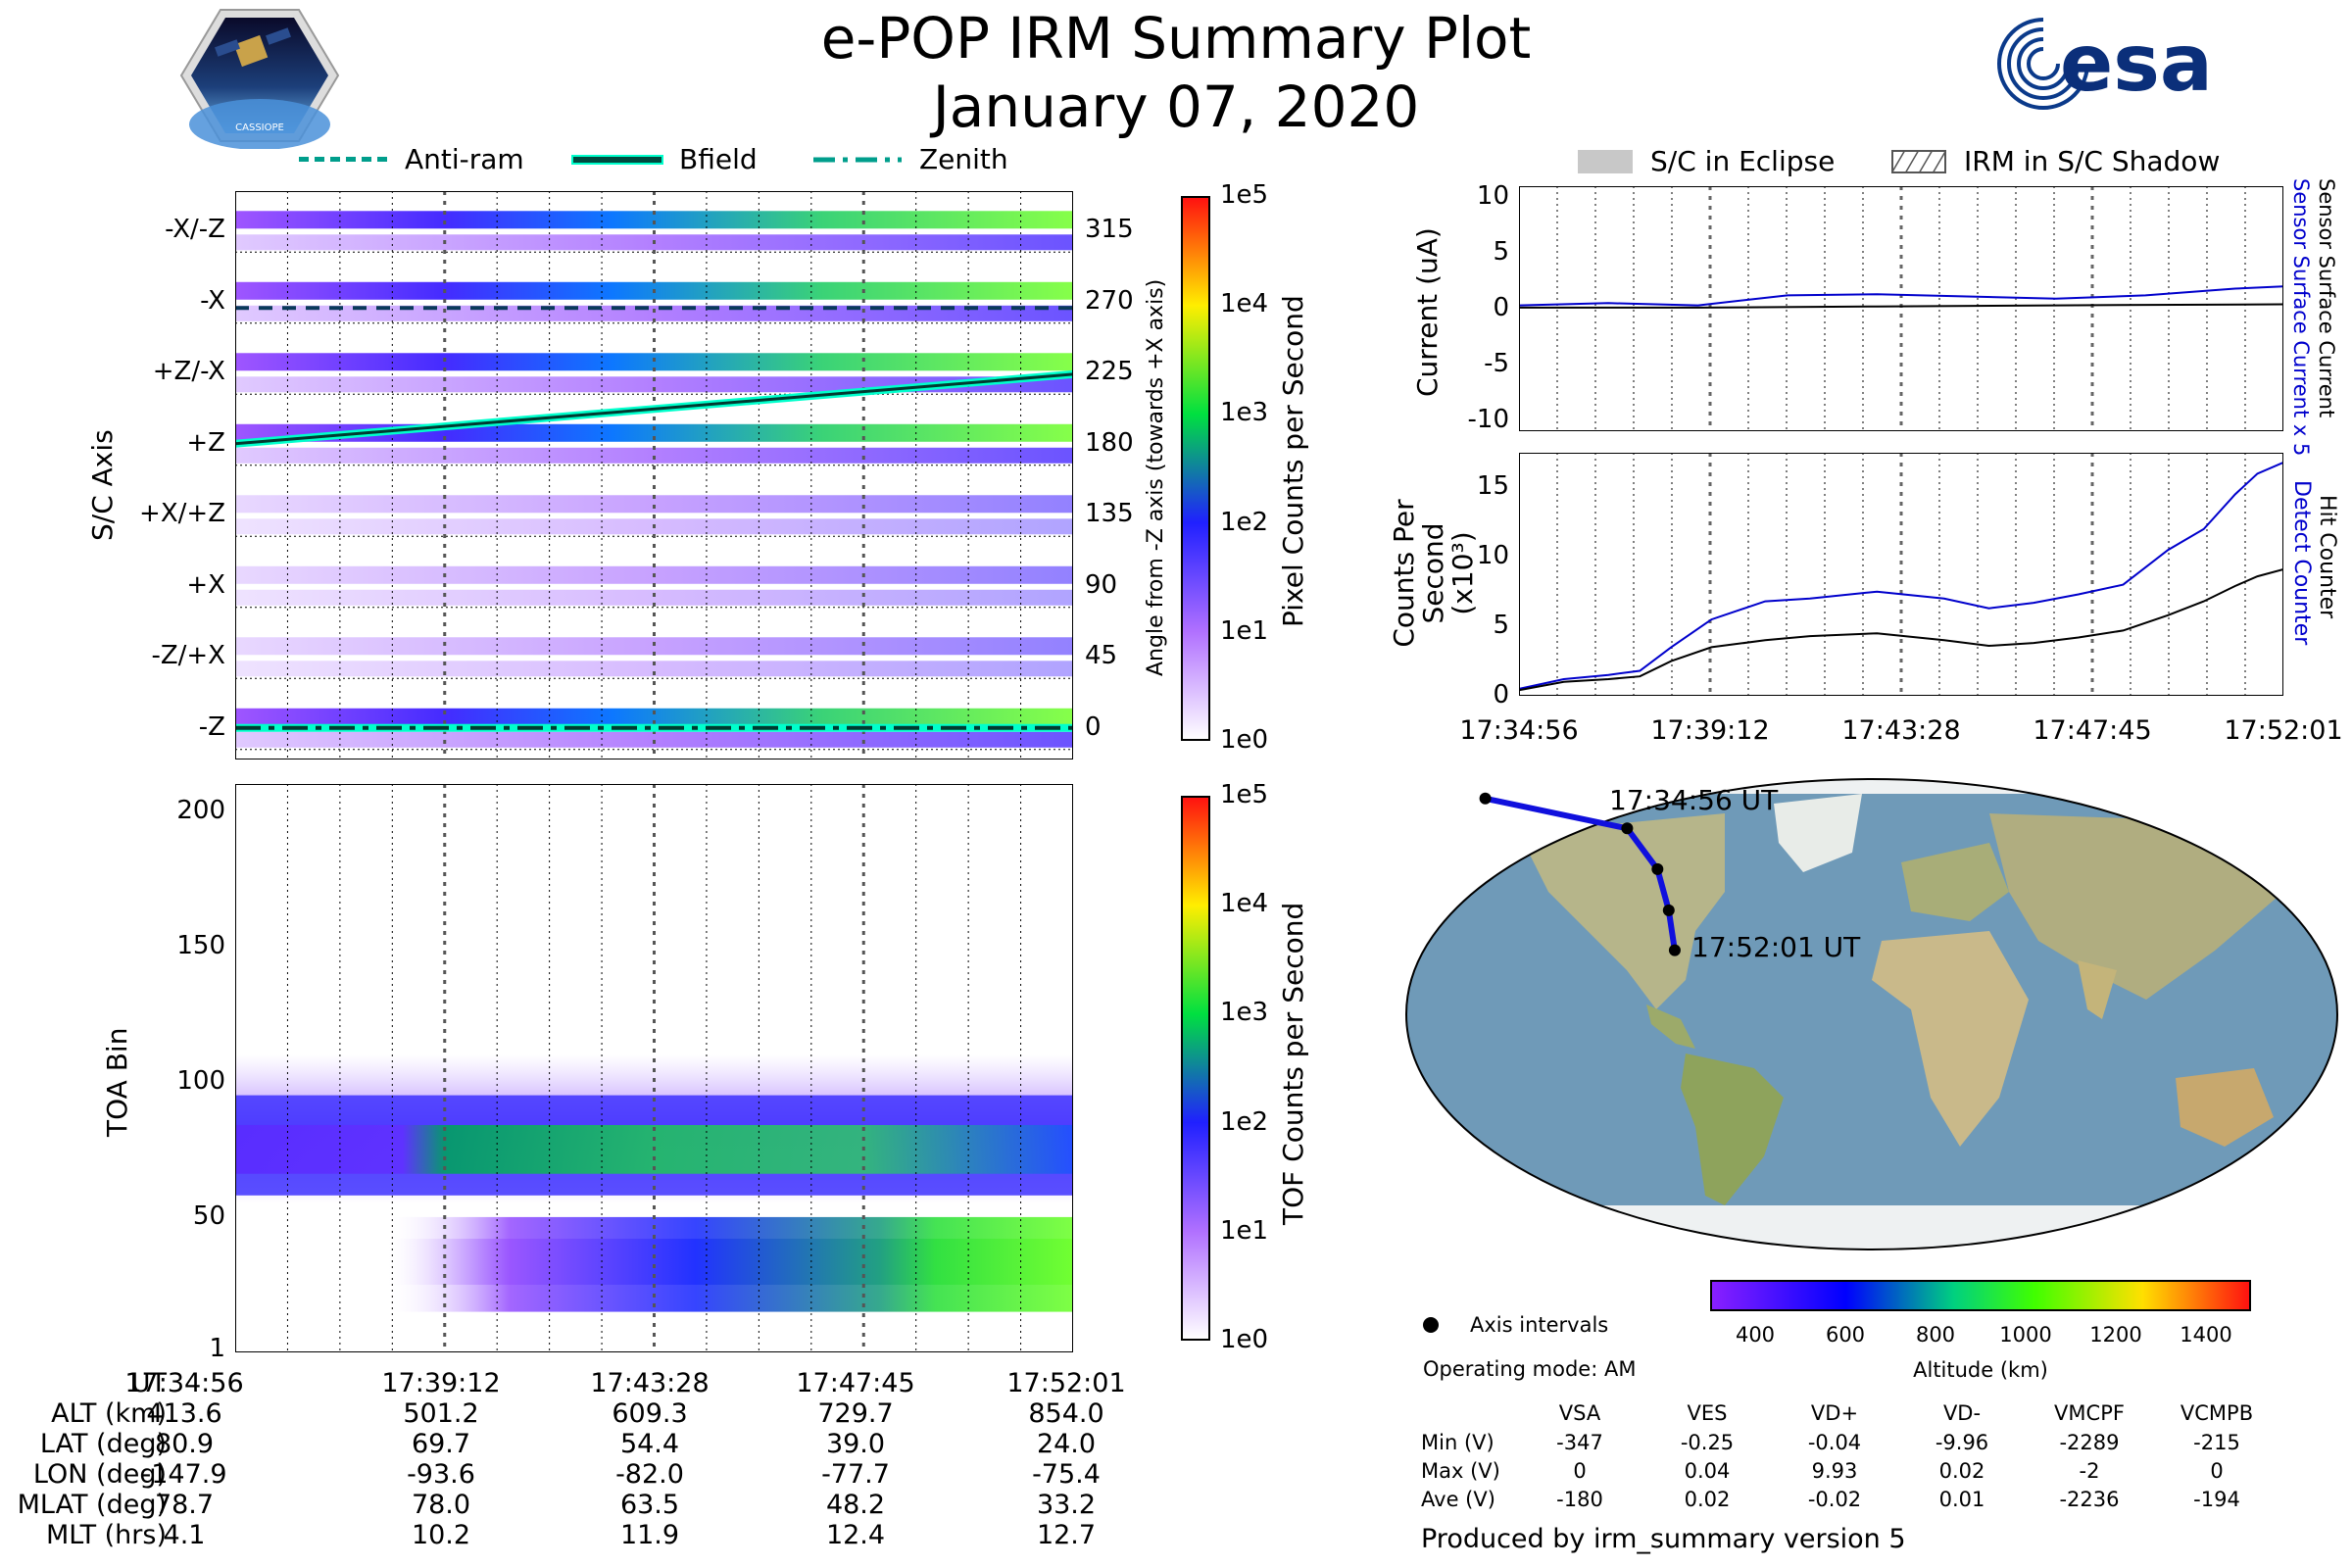 This screenshot has height=1568, width=2352. I want to click on time-tick-label: 17:47:45, so click(2092, 730).